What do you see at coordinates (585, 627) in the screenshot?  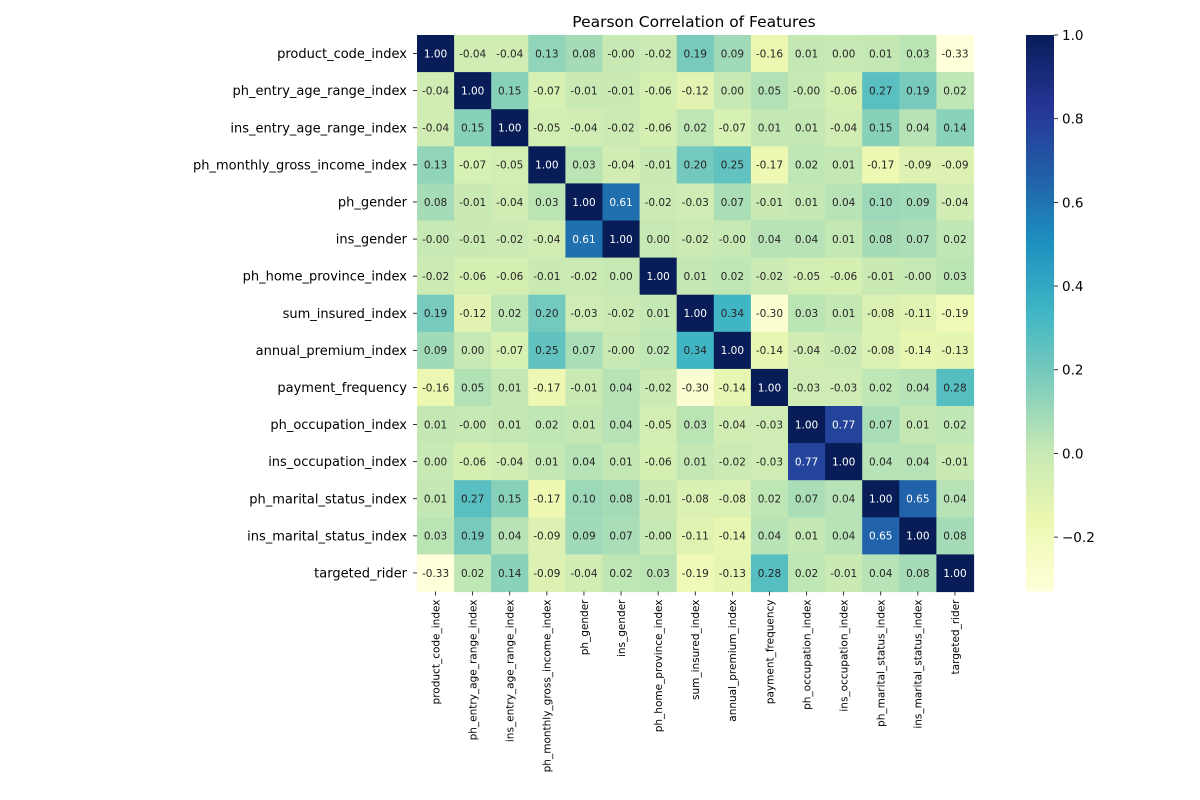 I see `x-tick-label: ph_gender` at bounding box center [585, 627].